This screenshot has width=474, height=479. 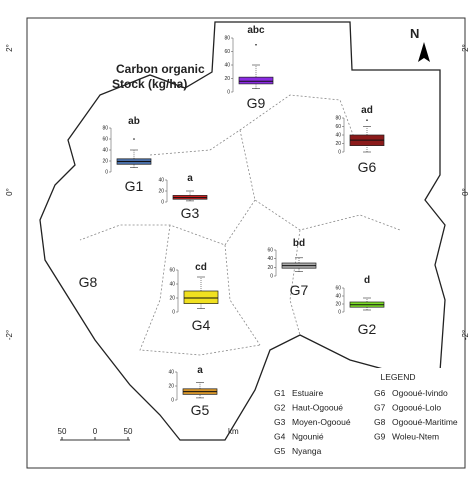 What do you see at coordinates (367, 329) in the screenshot?
I see `group-label: G2` at bounding box center [367, 329].